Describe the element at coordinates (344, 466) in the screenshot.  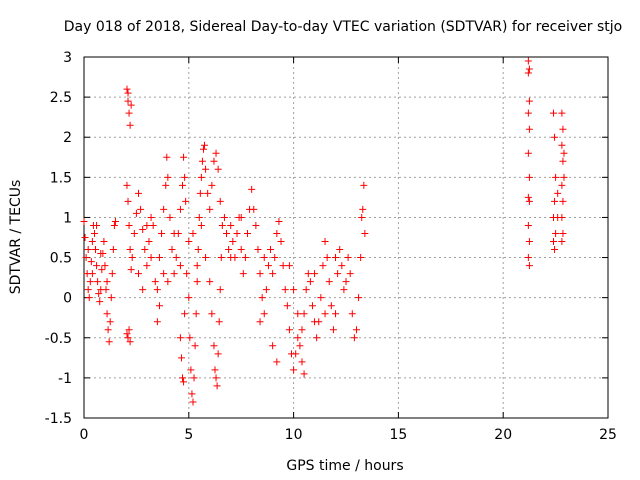
I see `x-axis-label: GPS time / hours` at that location.